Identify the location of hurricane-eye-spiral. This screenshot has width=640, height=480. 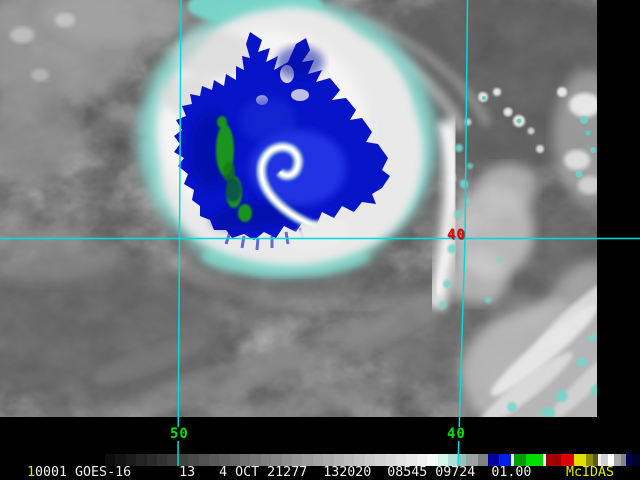
(287, 187).